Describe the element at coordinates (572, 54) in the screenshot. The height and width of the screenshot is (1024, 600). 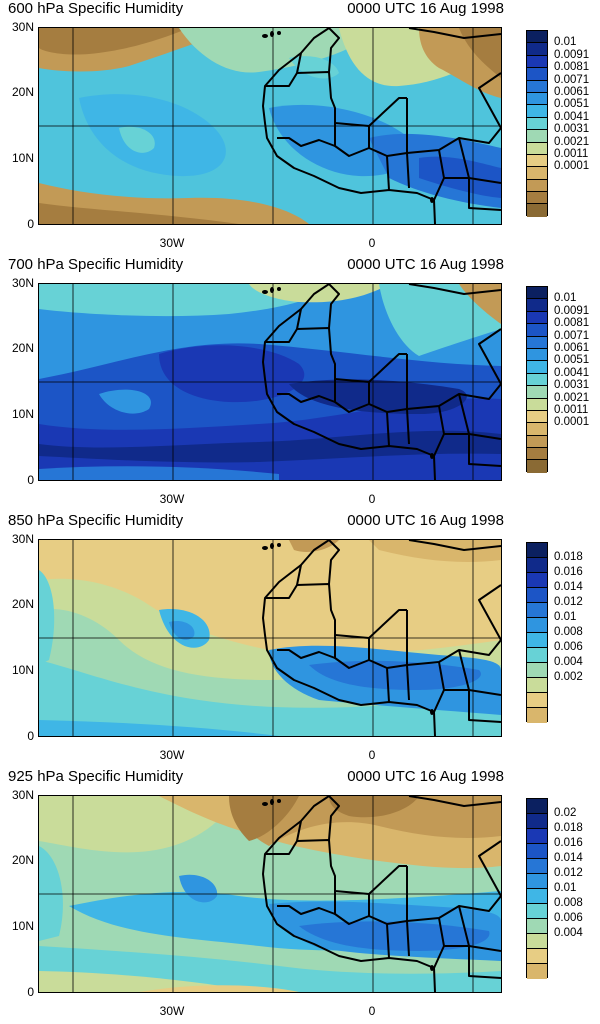
I see `legend-label: 0.0091` at that location.